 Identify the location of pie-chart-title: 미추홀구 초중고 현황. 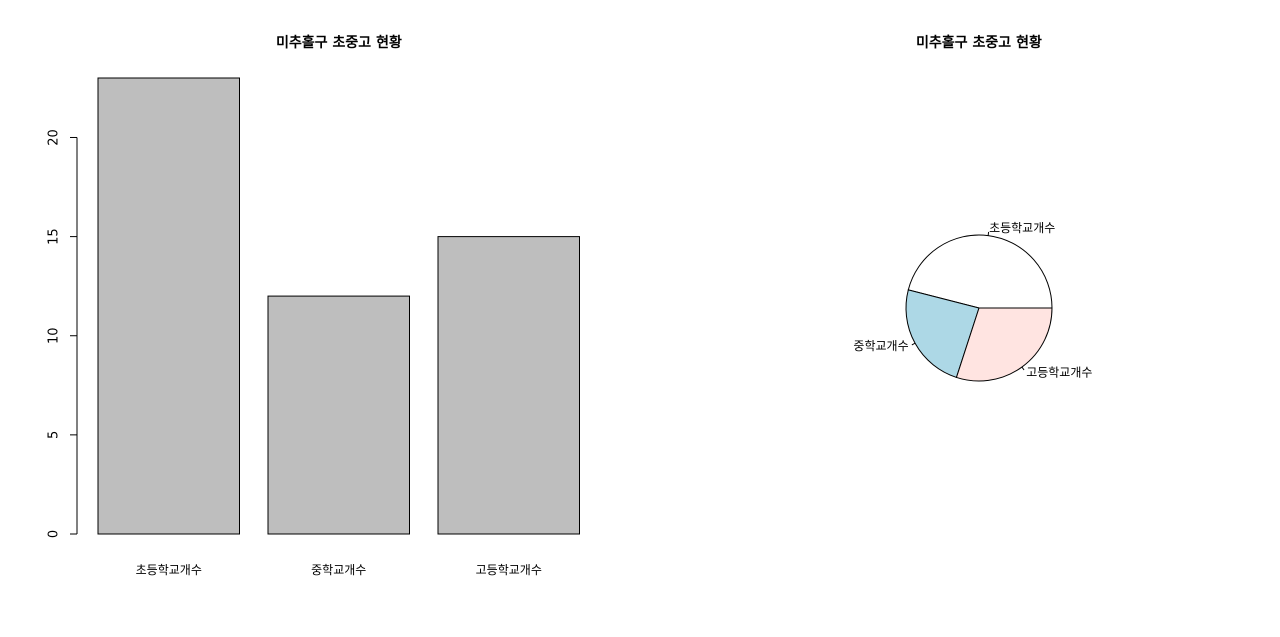
(979, 42).